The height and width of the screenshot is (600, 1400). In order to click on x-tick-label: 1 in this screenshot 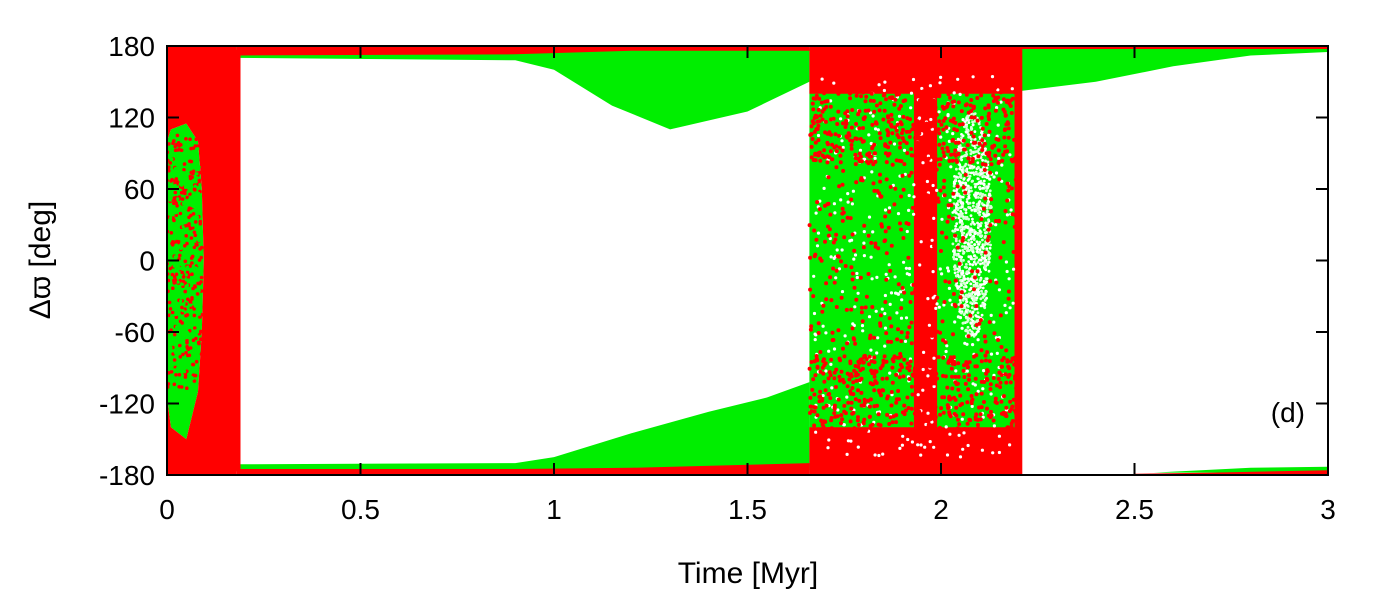, I will do `click(554, 509)`.